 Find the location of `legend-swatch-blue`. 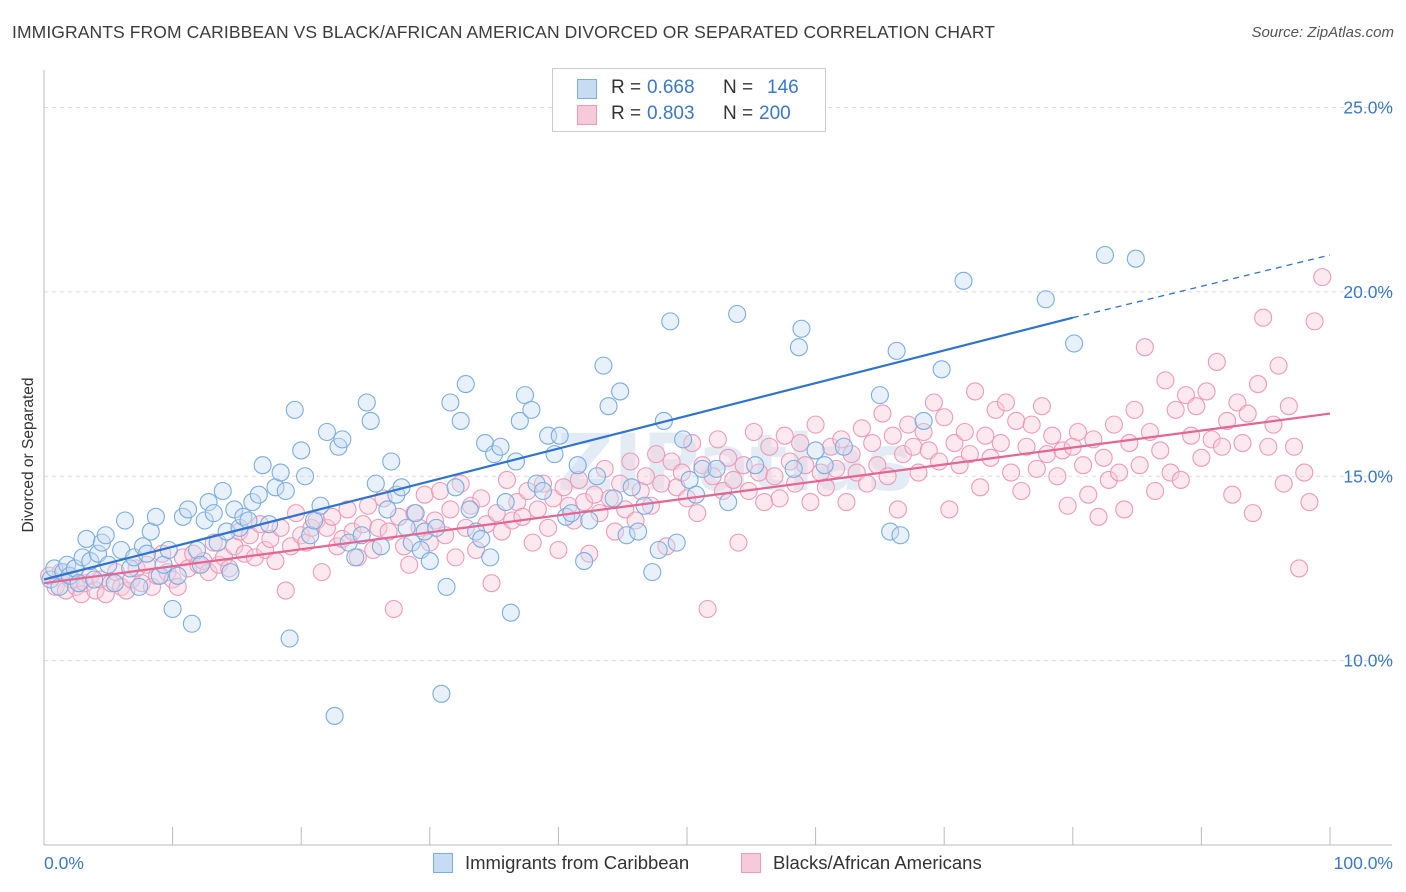

legend-swatch-blue is located at coordinates (443, 863).